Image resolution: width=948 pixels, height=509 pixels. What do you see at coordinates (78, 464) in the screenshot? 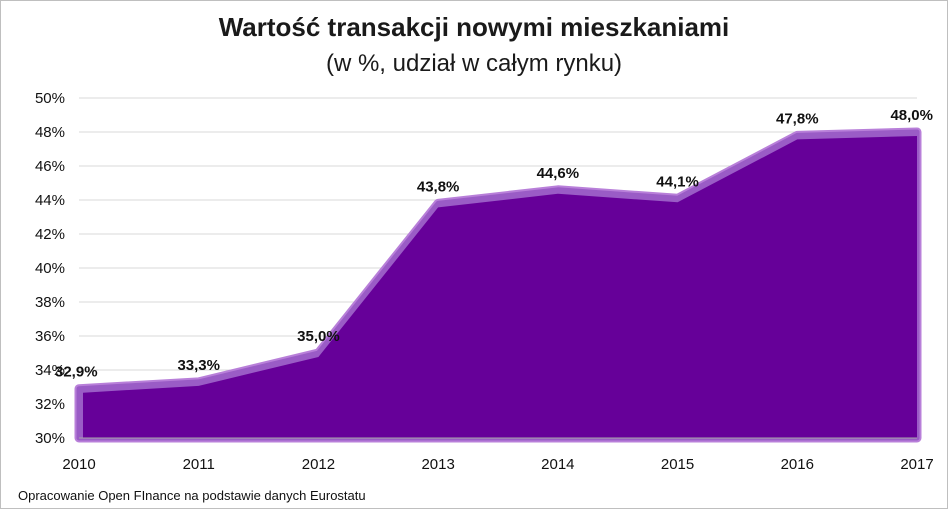
I see `x-tick-label: 2010` at bounding box center [78, 464].